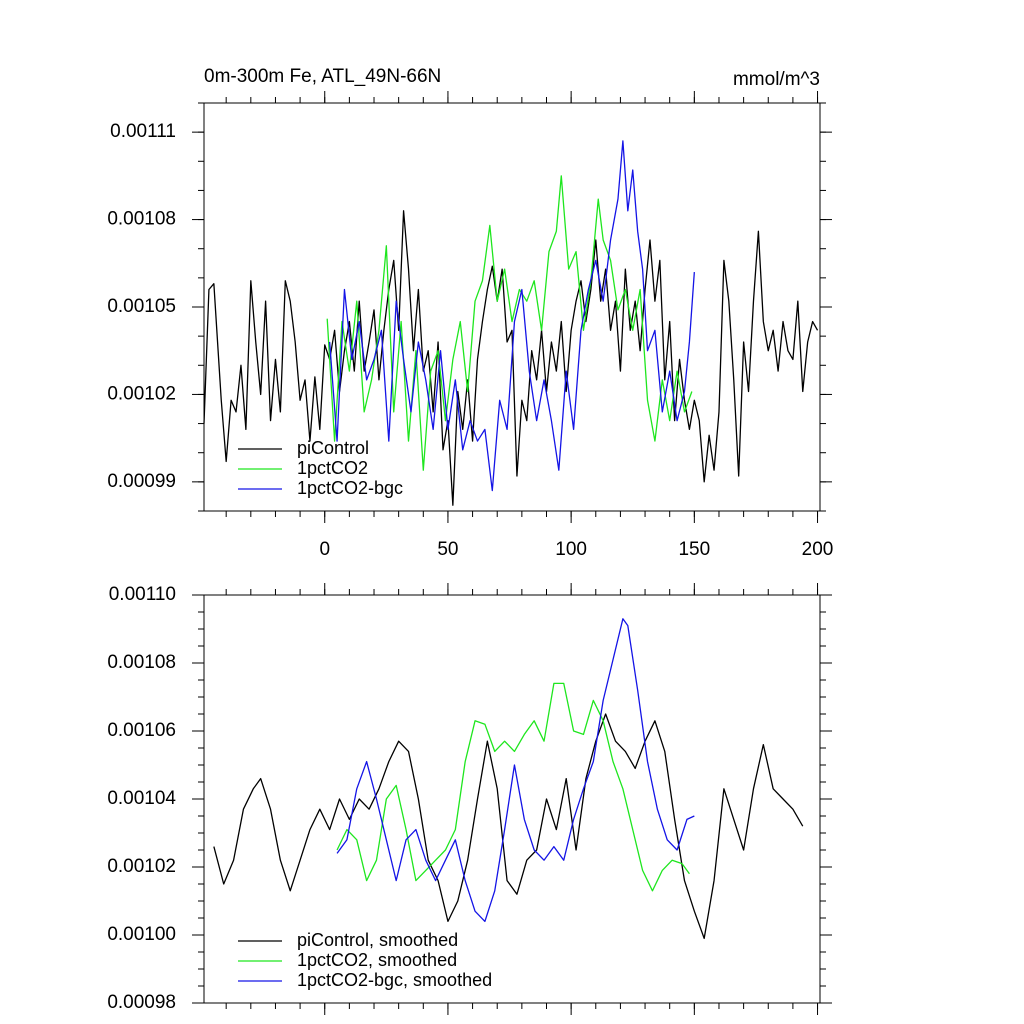 The image size is (1024, 1024). Describe the element at coordinates (143, 131) in the screenshot. I see `y-tick-label: 0.00111` at that location.